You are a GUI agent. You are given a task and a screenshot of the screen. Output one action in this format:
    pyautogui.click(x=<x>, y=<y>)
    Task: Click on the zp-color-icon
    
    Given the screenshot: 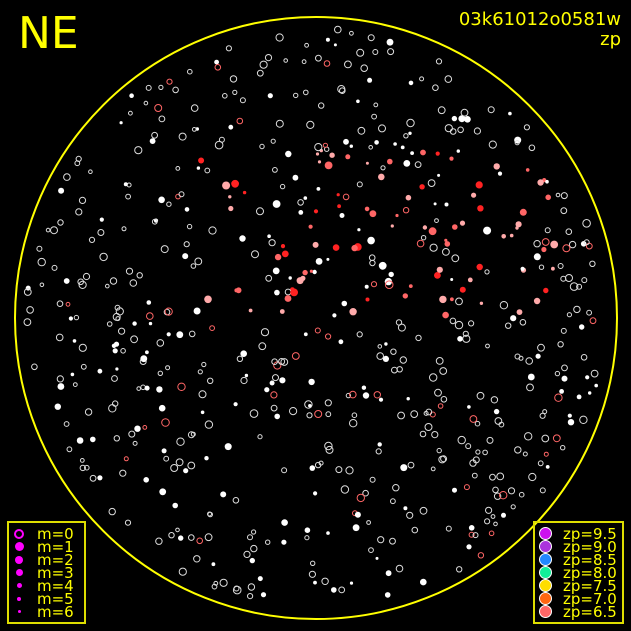 What is the action you would take?
    pyautogui.click(x=545, y=559)
    